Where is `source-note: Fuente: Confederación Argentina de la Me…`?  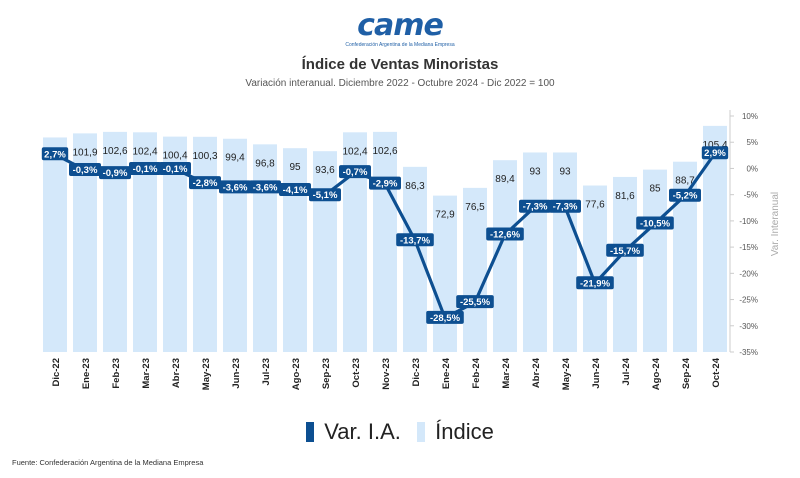 source-note: Fuente: Confederación Argentina de la Me… is located at coordinates (108, 462).